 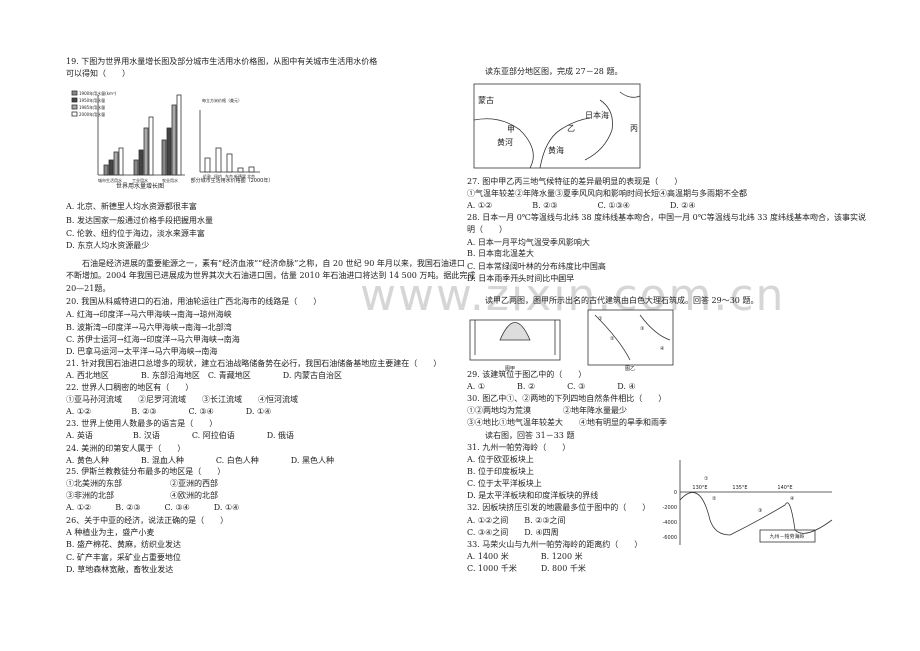 I want to click on text-line: 读东亚部分地区图，完成 27－28 题。, so click(x=554, y=71).